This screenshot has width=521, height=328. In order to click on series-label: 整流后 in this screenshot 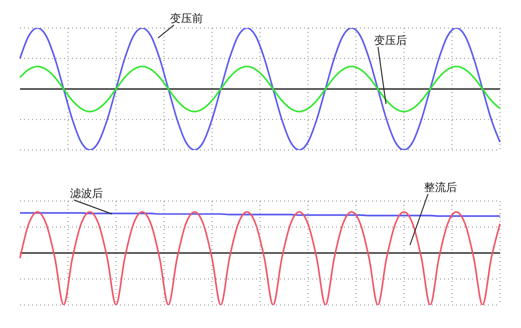, I will do `click(440, 187)`.